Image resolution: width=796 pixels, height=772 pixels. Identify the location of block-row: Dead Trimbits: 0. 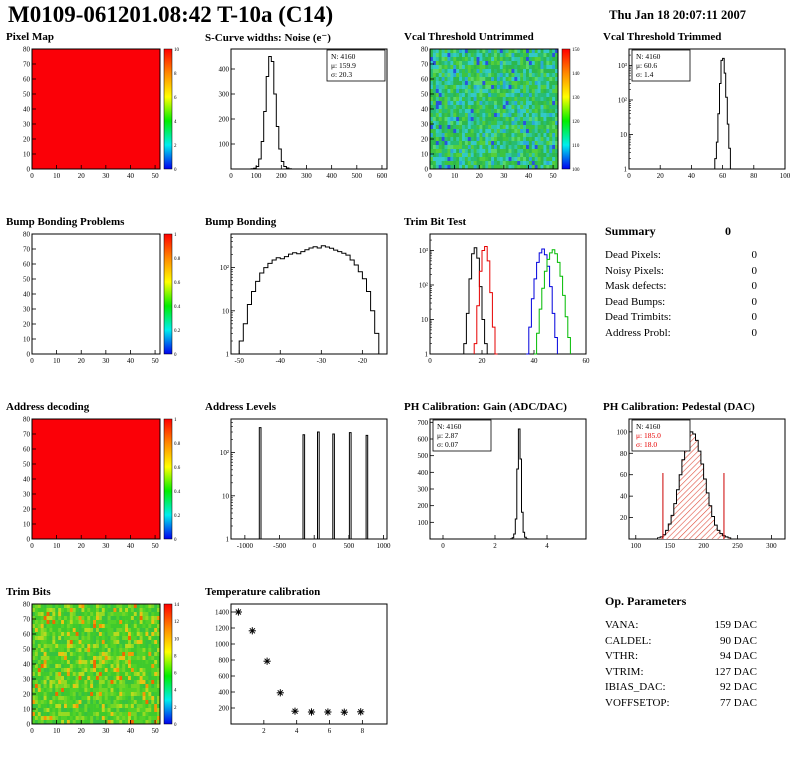
(681, 318).